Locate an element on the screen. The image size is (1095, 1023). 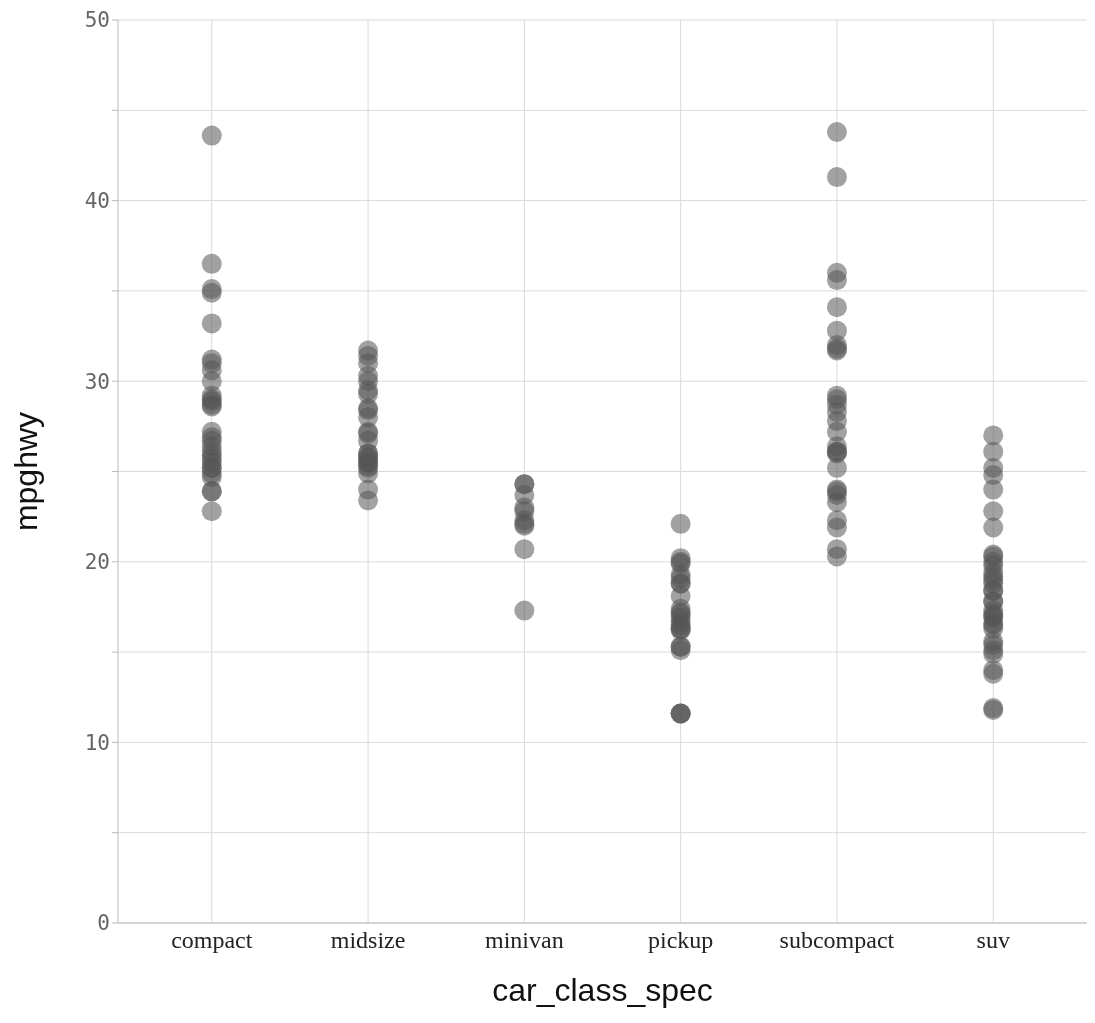
x-tick-label: subcompact is located at coordinates (837, 940).